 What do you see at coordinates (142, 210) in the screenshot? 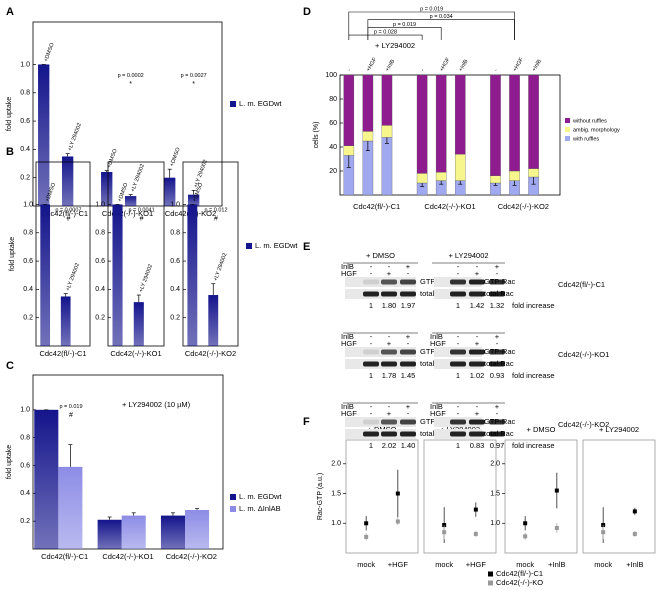
I see `p-value: p = 0.0041` at bounding box center [142, 210].